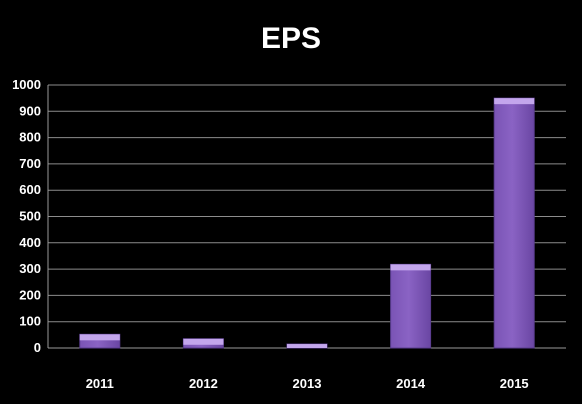 This screenshot has width=582, height=404. I want to click on x-tick-label: 2013, so click(307, 383).